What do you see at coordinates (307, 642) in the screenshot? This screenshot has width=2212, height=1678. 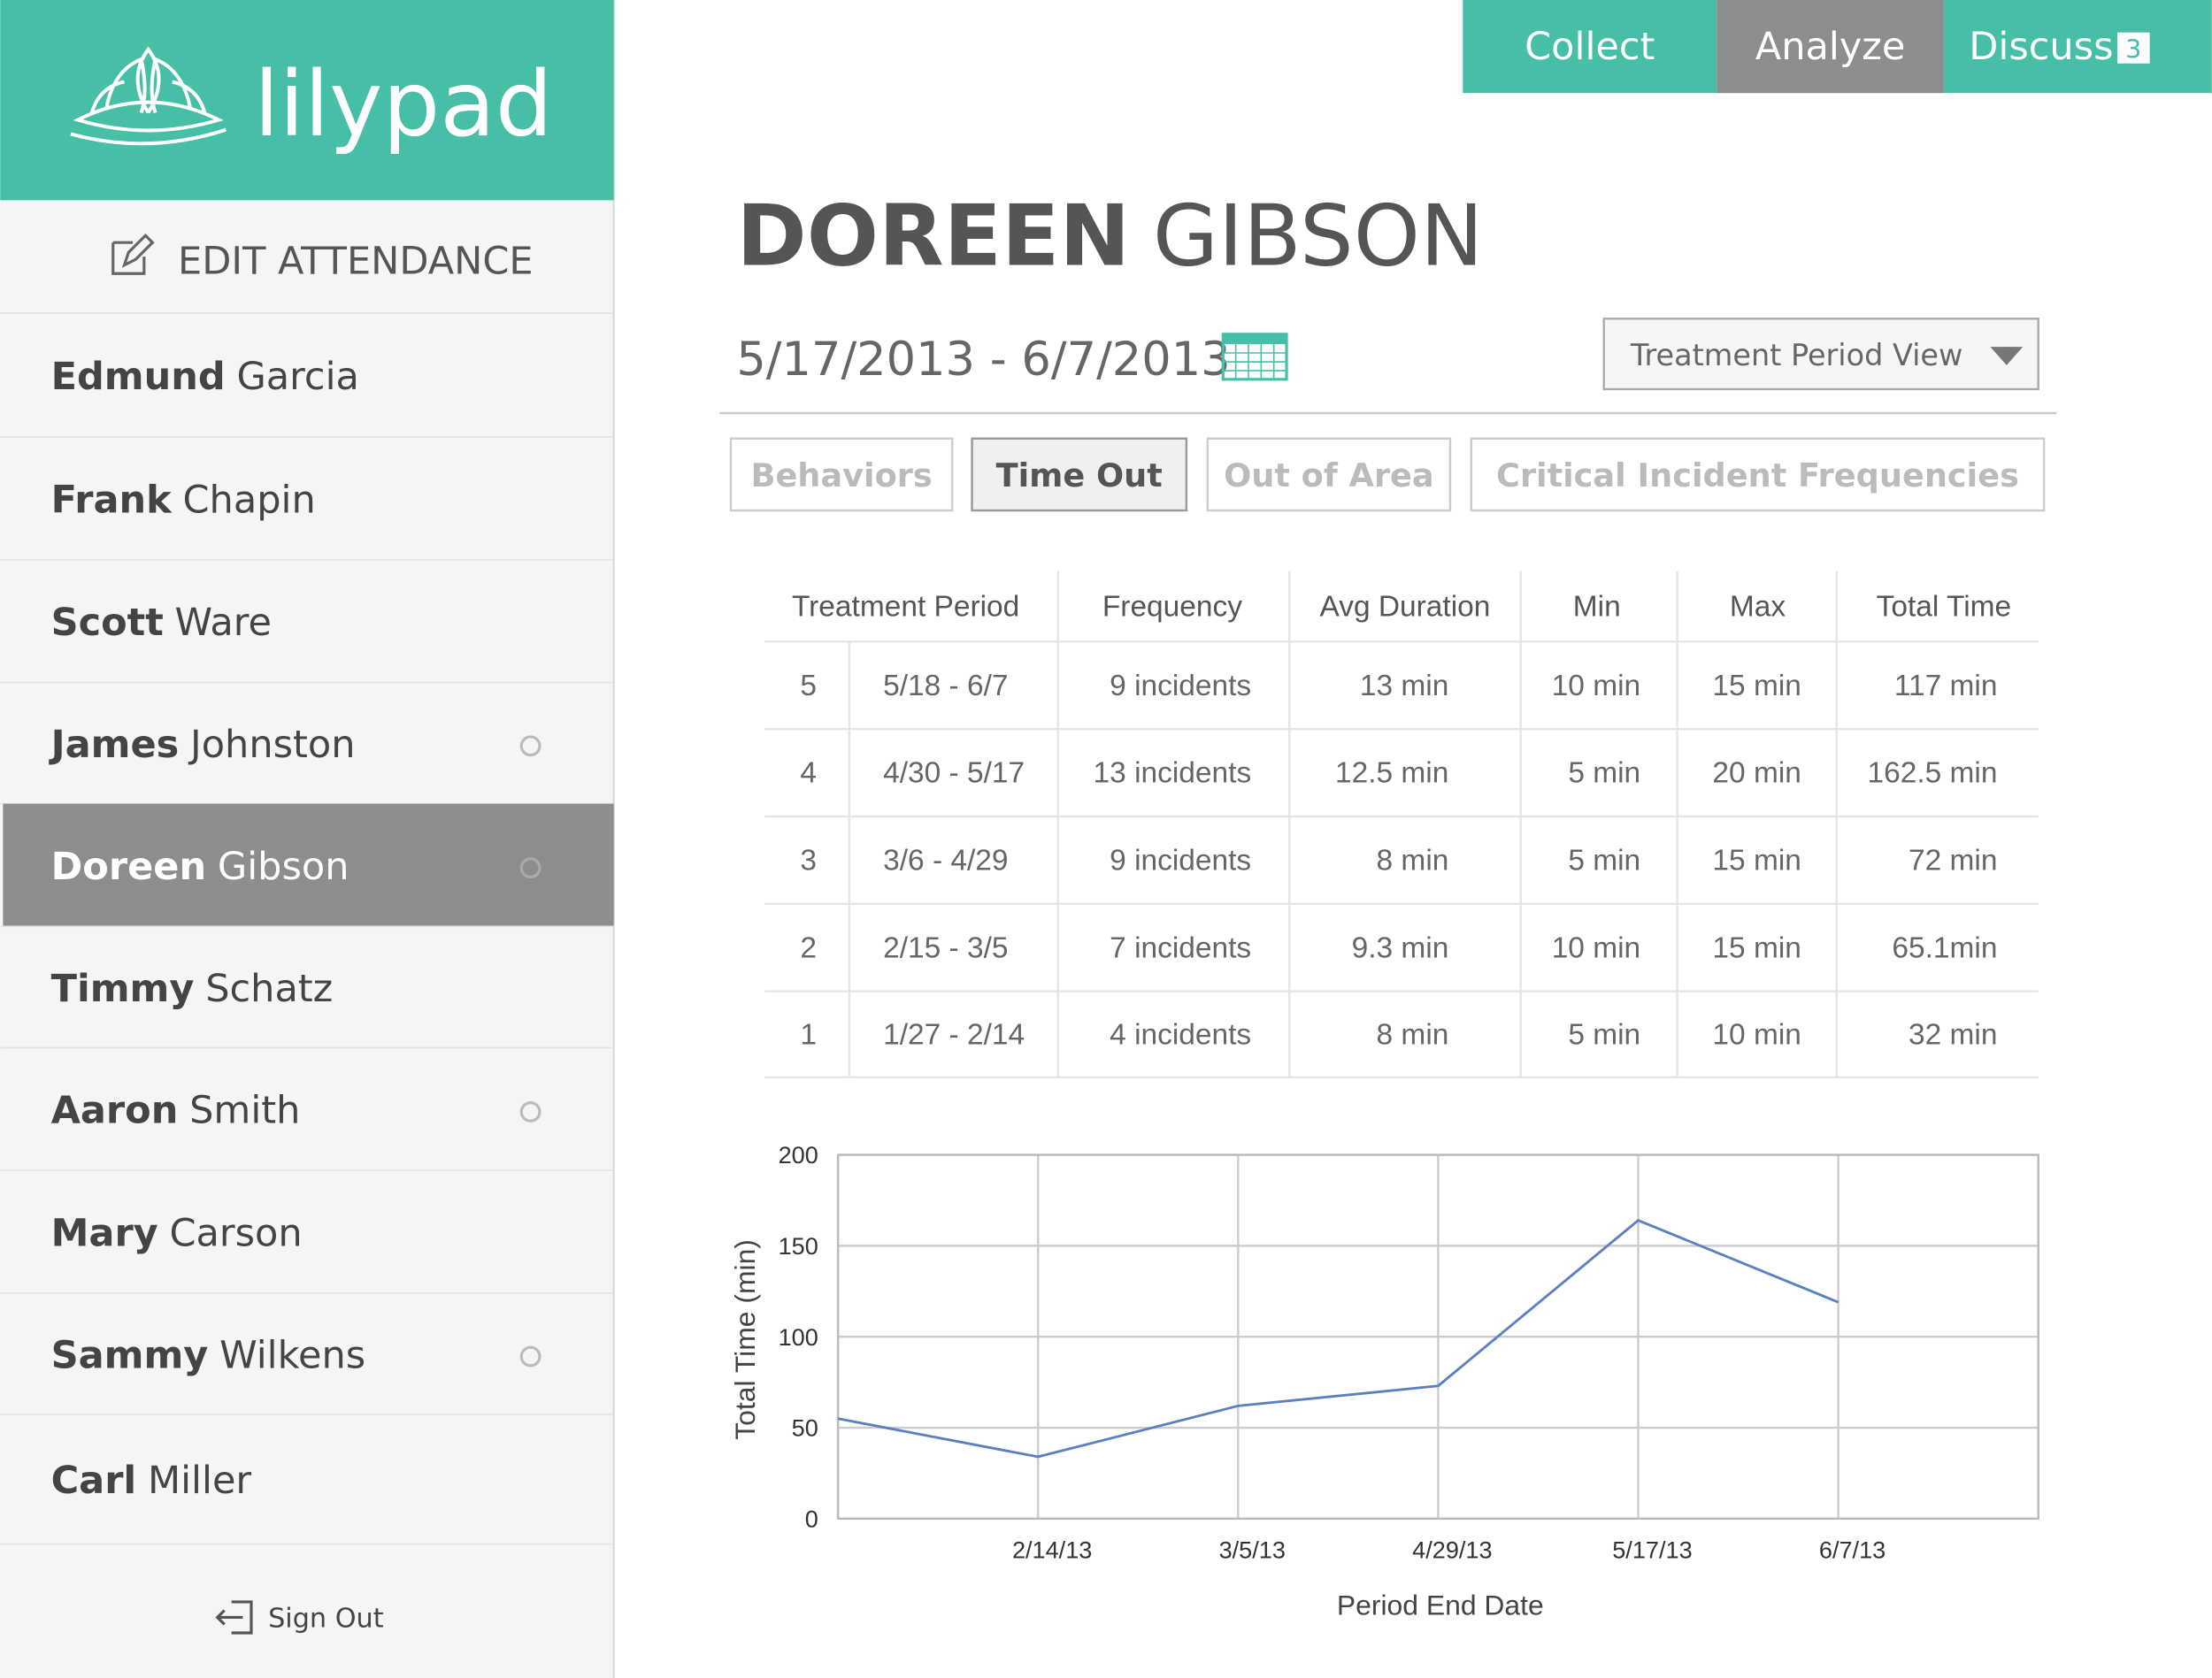 I see `student-row: Scott Ware` at bounding box center [307, 642].